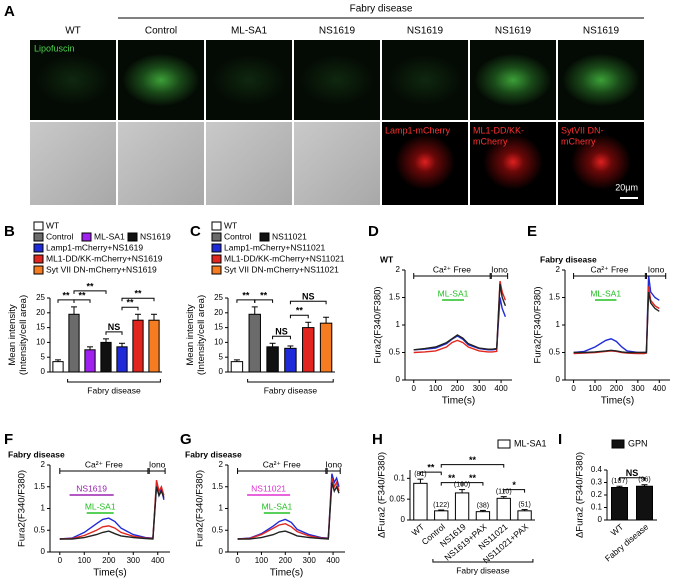  Describe the element at coordinates (277, 506) in the screenshot. I see `annotation-label: ML-SA1` at that location.